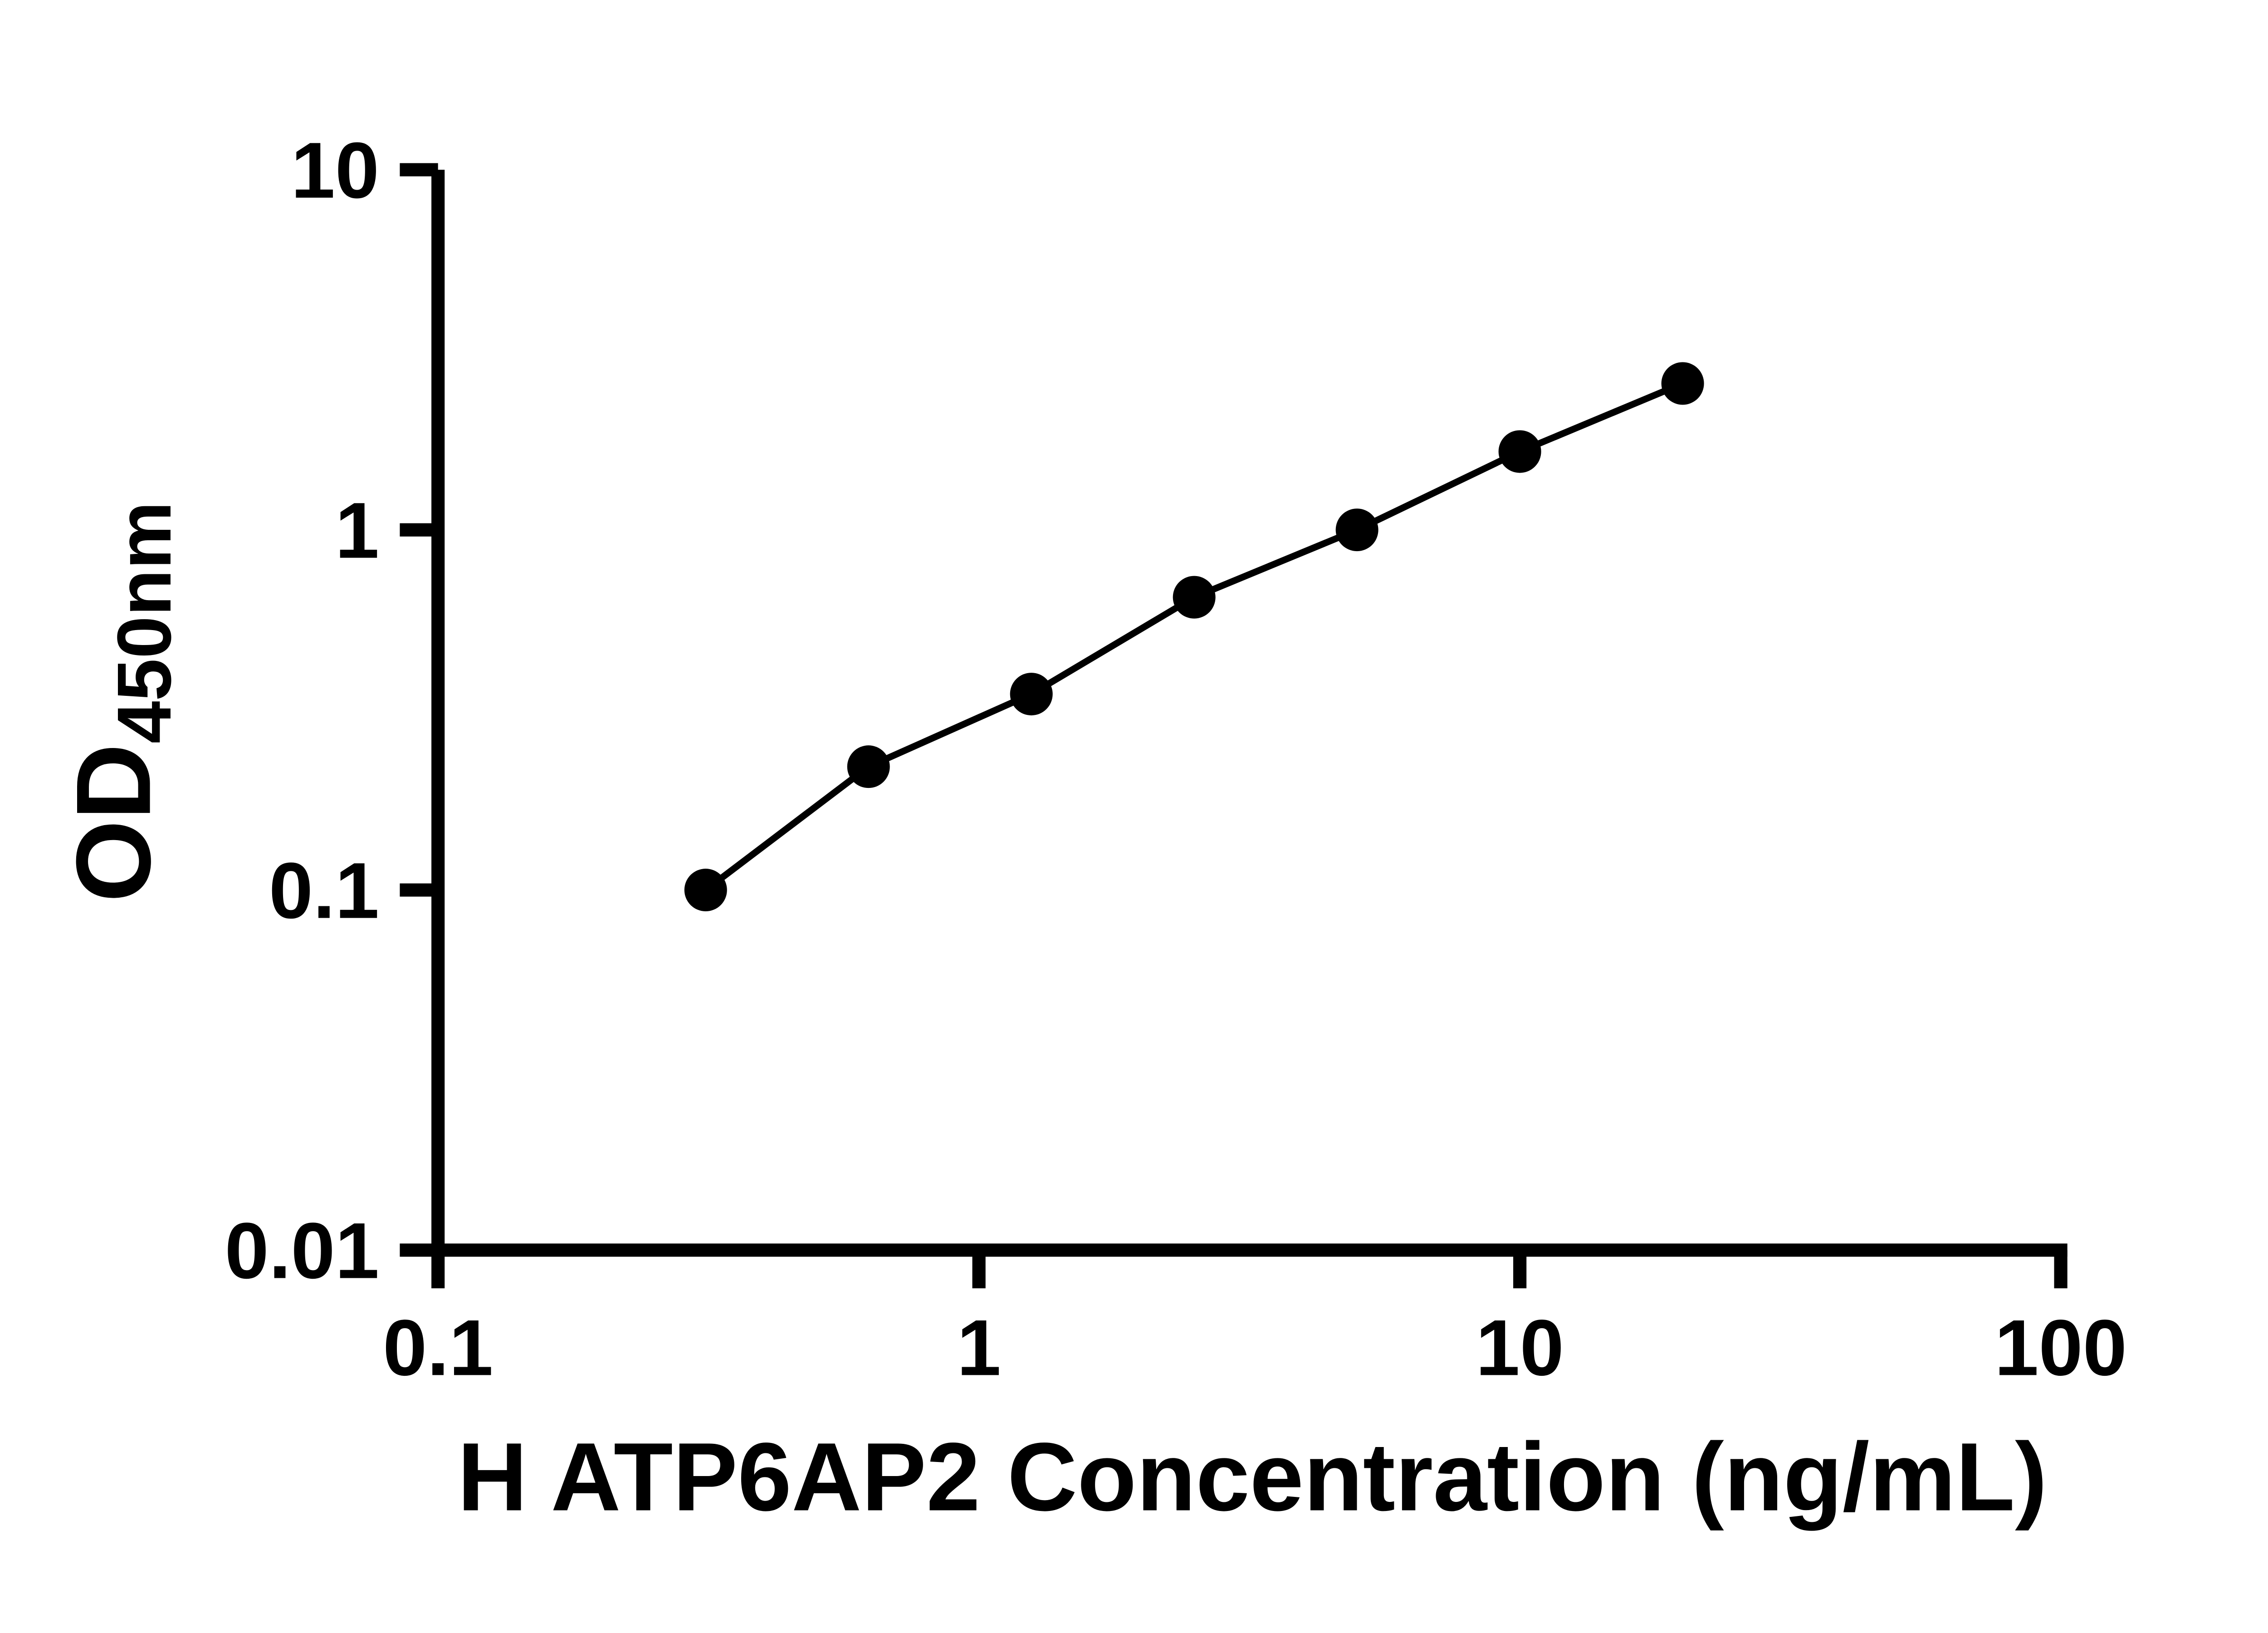 This screenshot has width=2268, height=1633. What do you see at coordinates (979, 1348) in the screenshot?
I see `x-tick-label: 1` at bounding box center [979, 1348].